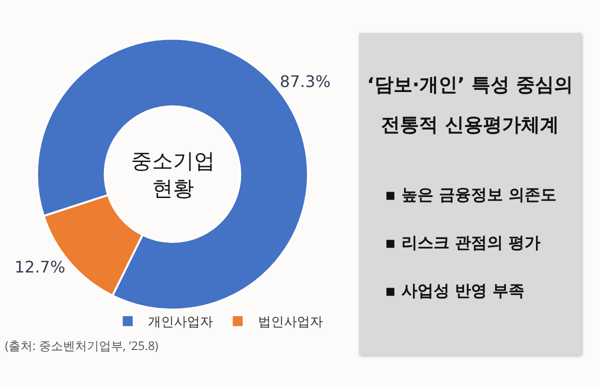  I want to click on text: ▪ 높은 금융정보 의존도, so click(471, 195).